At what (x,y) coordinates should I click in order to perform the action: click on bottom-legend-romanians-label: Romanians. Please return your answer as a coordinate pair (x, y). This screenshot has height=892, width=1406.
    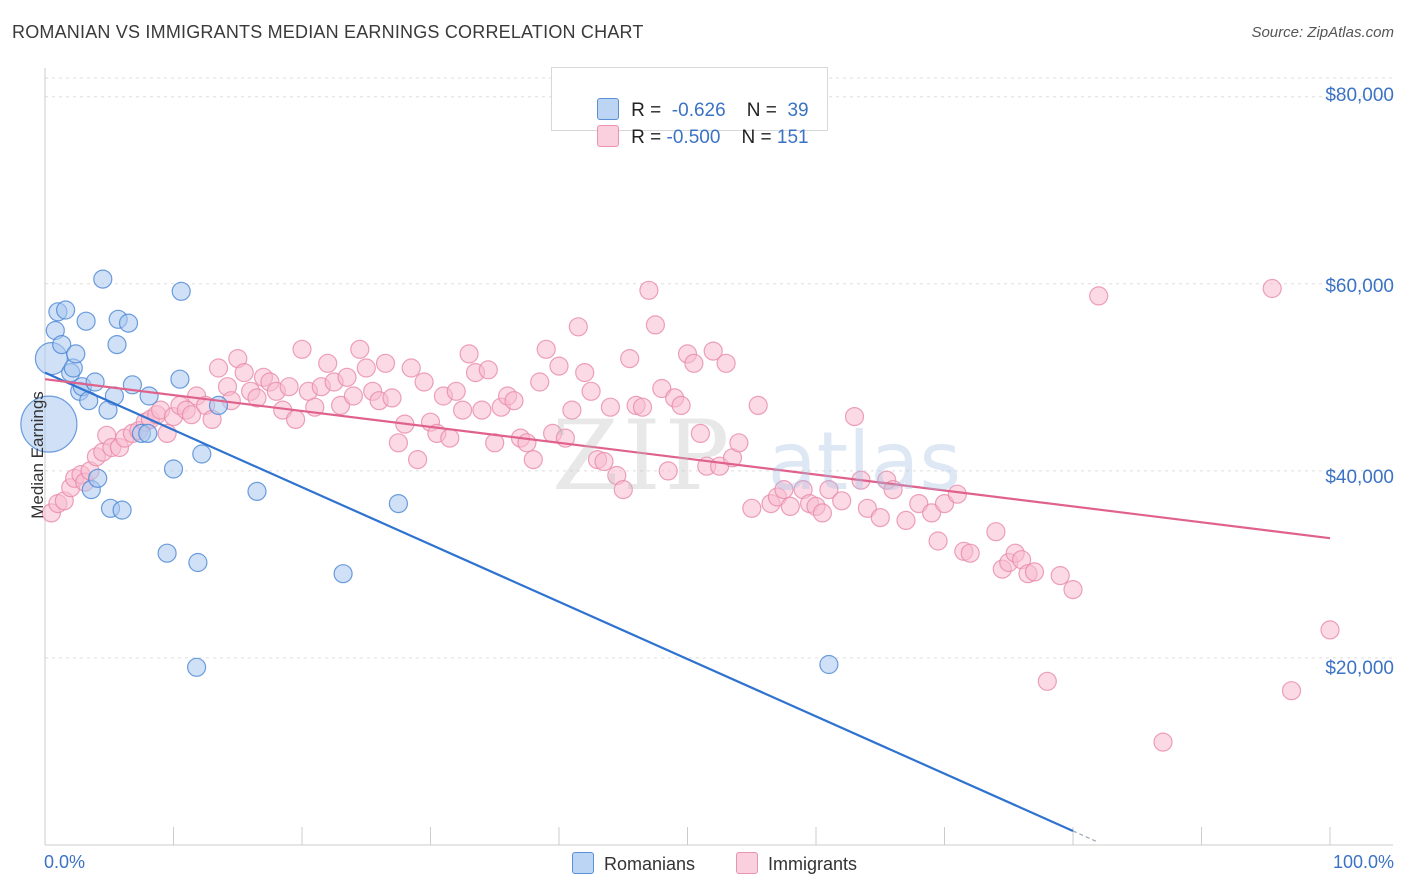
    Looking at the image, I should click on (650, 864).